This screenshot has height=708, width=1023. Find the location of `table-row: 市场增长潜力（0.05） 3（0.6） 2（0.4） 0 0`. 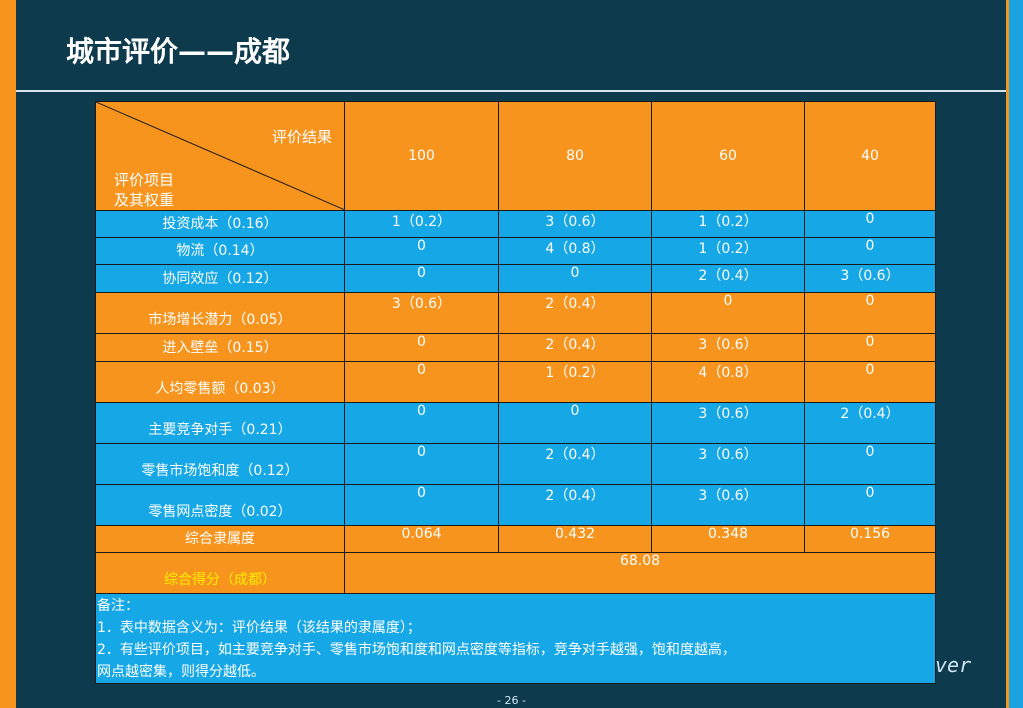

table-row: 市场增长潜力（0.05） 3（0.6） 2（0.4） 0 0 is located at coordinates (515, 313).